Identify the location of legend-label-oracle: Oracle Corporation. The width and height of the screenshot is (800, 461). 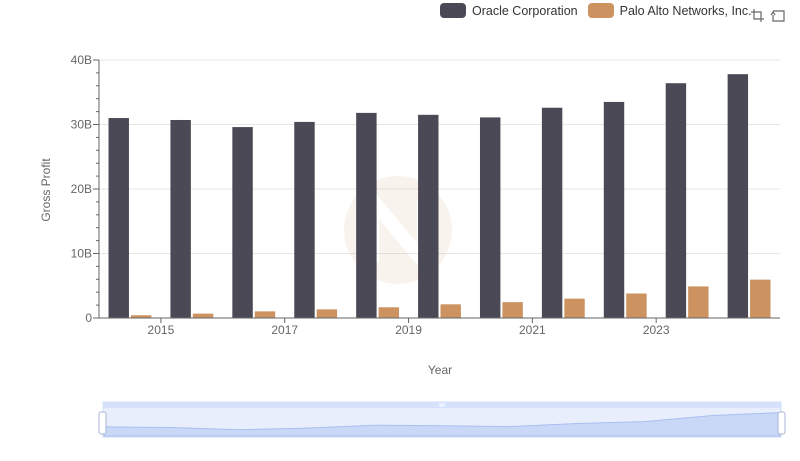
(525, 10).